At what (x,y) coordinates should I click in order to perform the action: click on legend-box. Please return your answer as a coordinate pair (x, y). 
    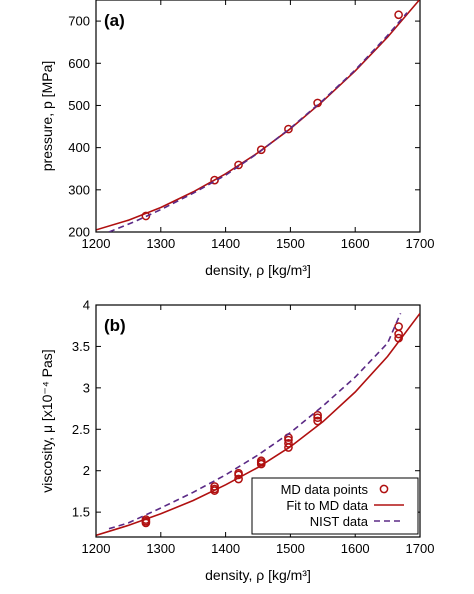
    Looking at the image, I should click on (335, 506).